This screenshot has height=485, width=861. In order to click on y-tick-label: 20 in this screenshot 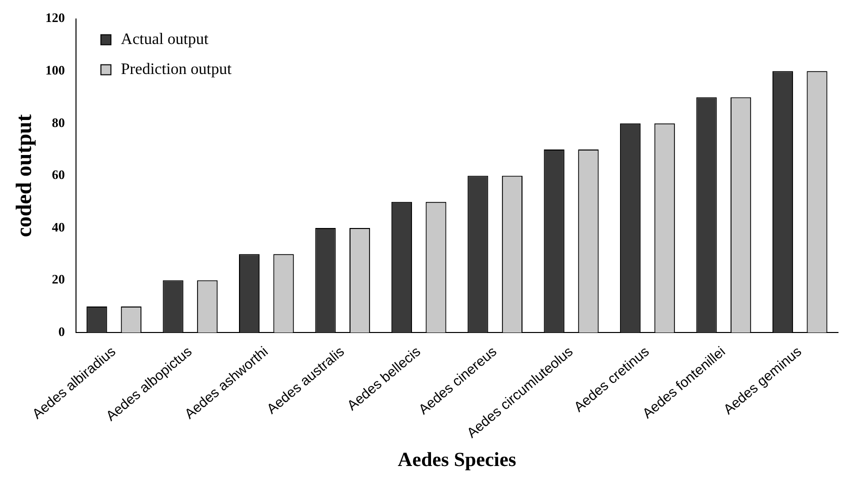, I will do `click(58, 279)`.